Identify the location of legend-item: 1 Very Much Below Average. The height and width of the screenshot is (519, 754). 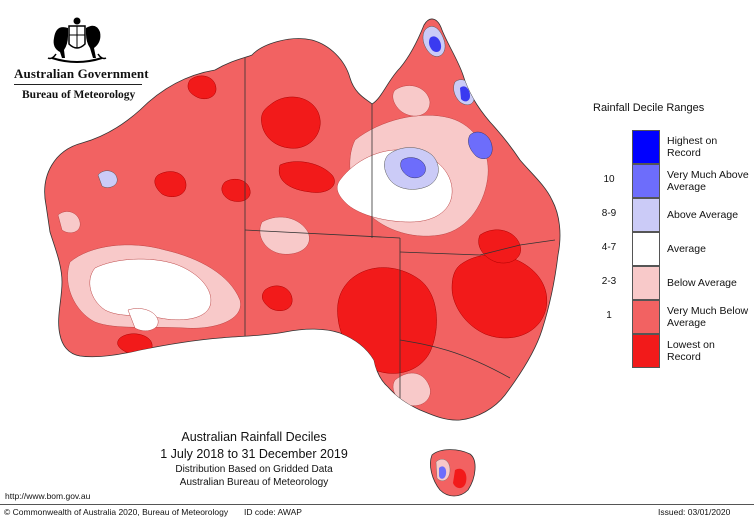
(672, 317).